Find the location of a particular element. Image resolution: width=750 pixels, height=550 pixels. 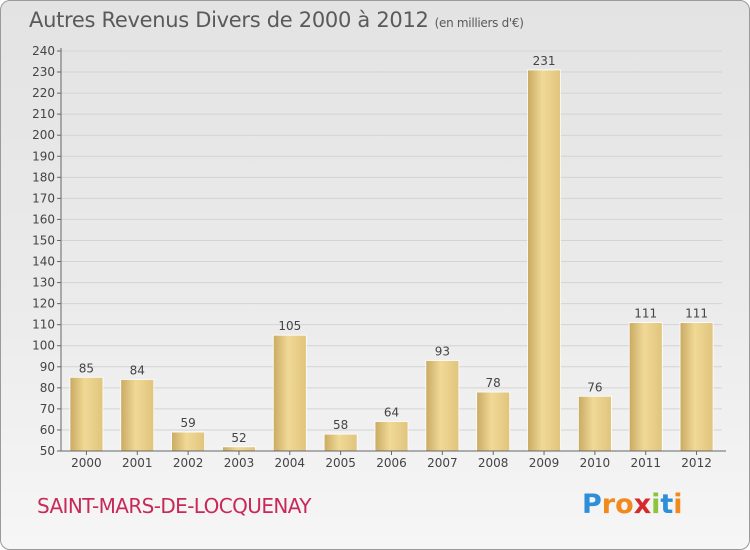

y-tick-label: 150 is located at coordinates (43, 240).